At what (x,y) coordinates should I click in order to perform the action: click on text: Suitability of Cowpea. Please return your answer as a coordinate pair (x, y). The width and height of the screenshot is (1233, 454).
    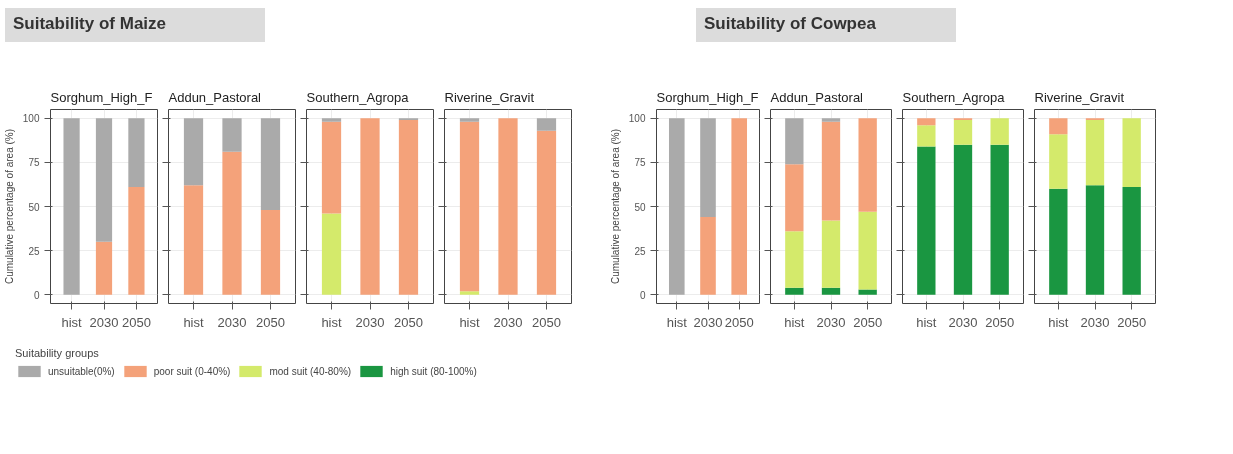
    Looking at the image, I should click on (790, 24).